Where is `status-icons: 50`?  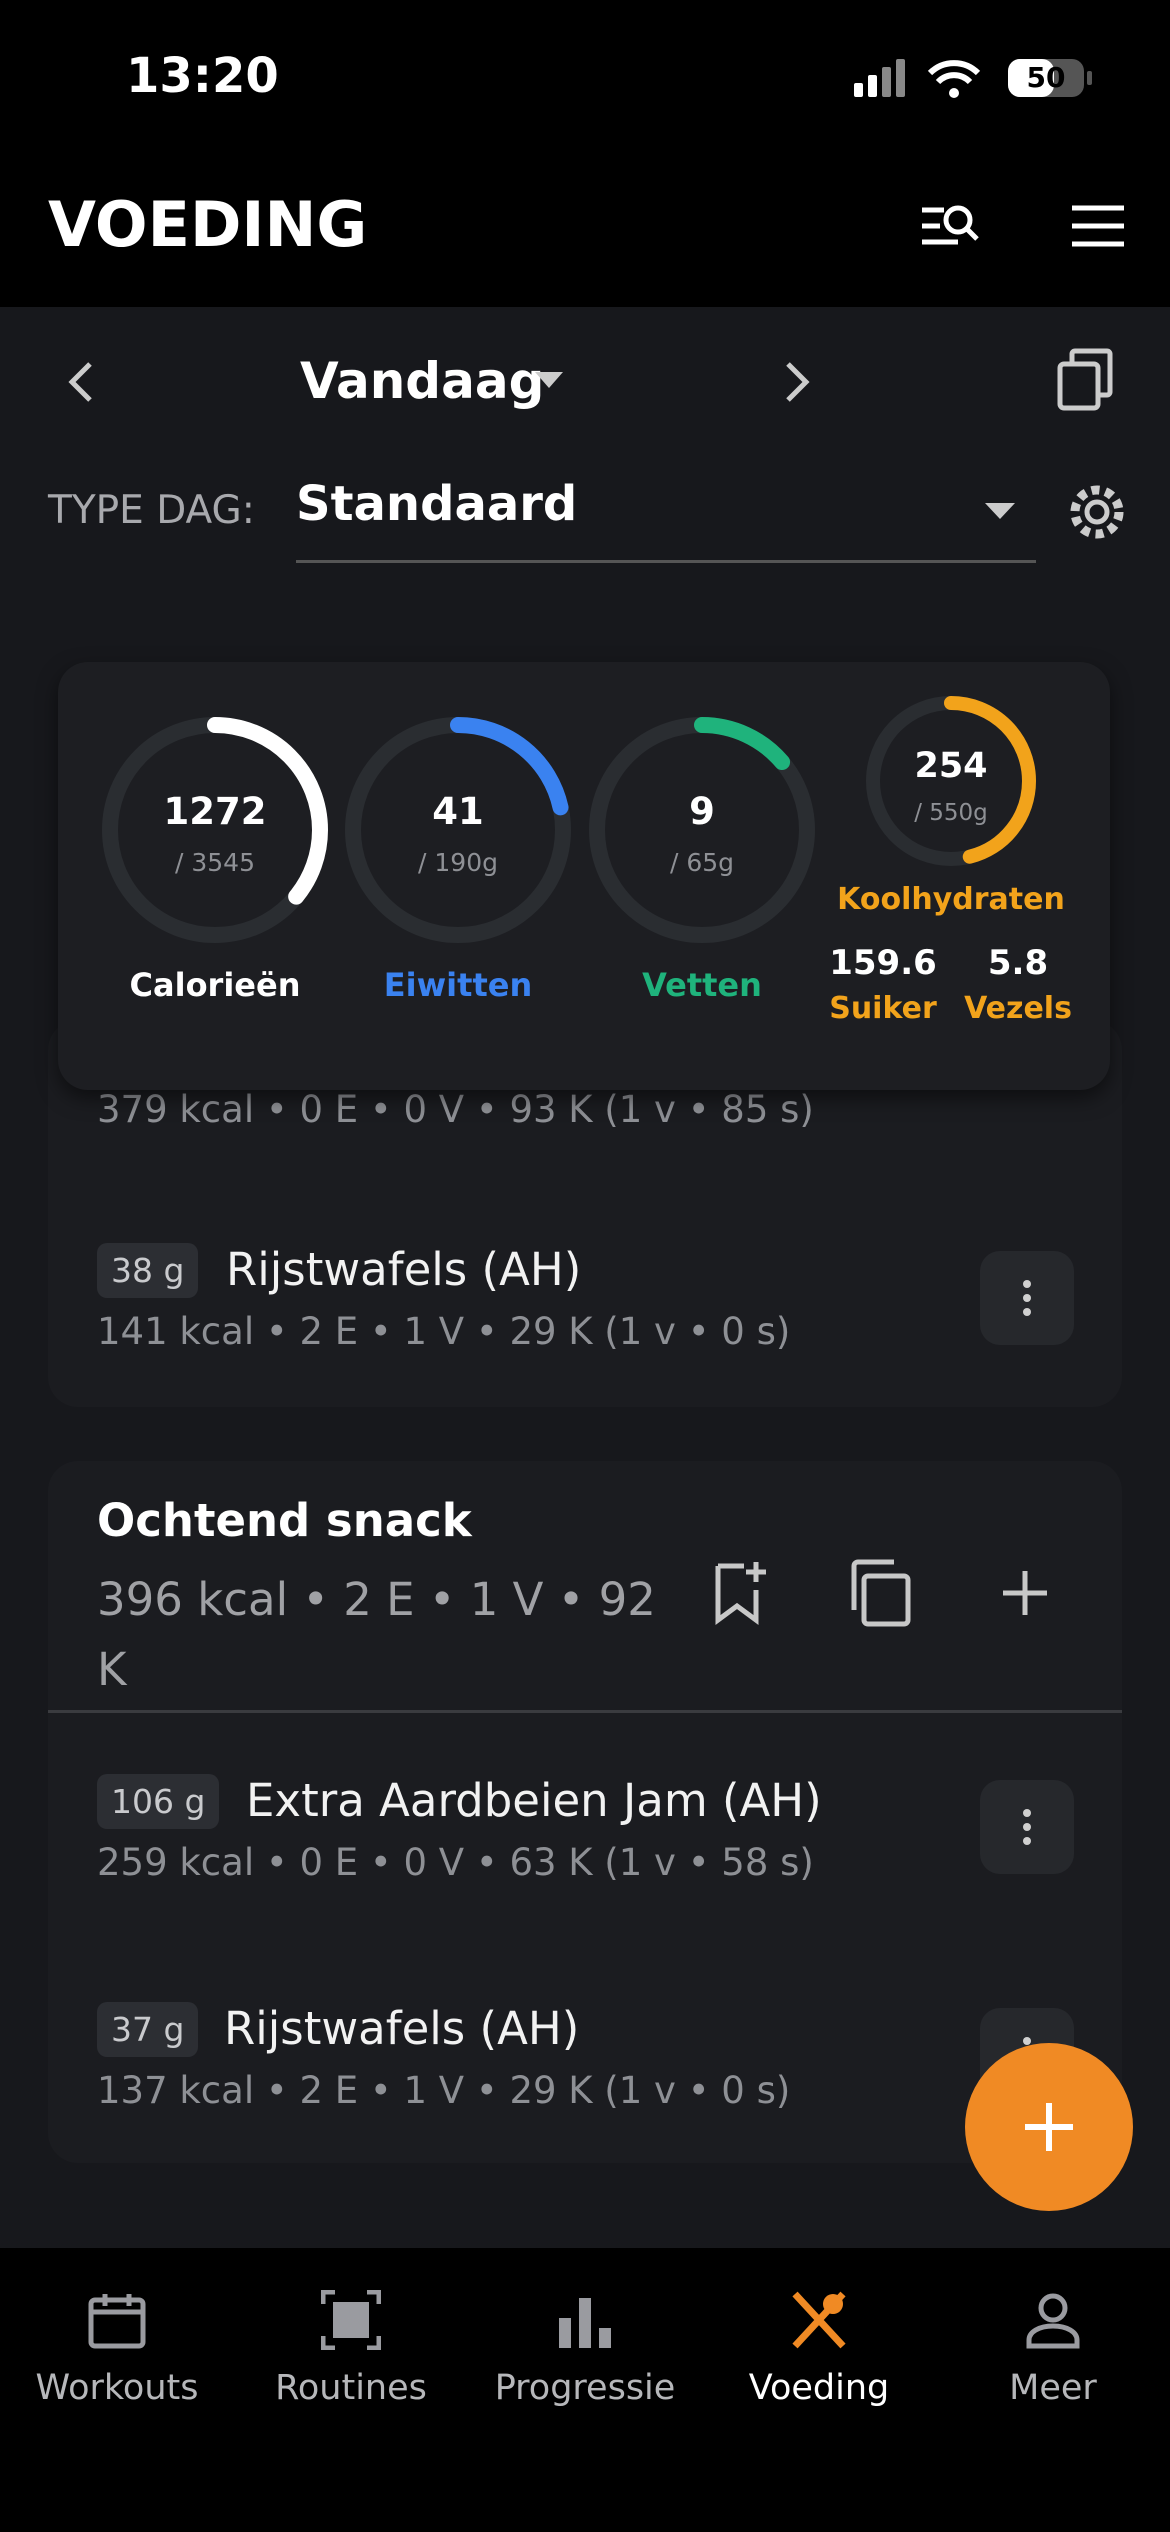
status-icons: 50 is located at coordinates (973, 78).